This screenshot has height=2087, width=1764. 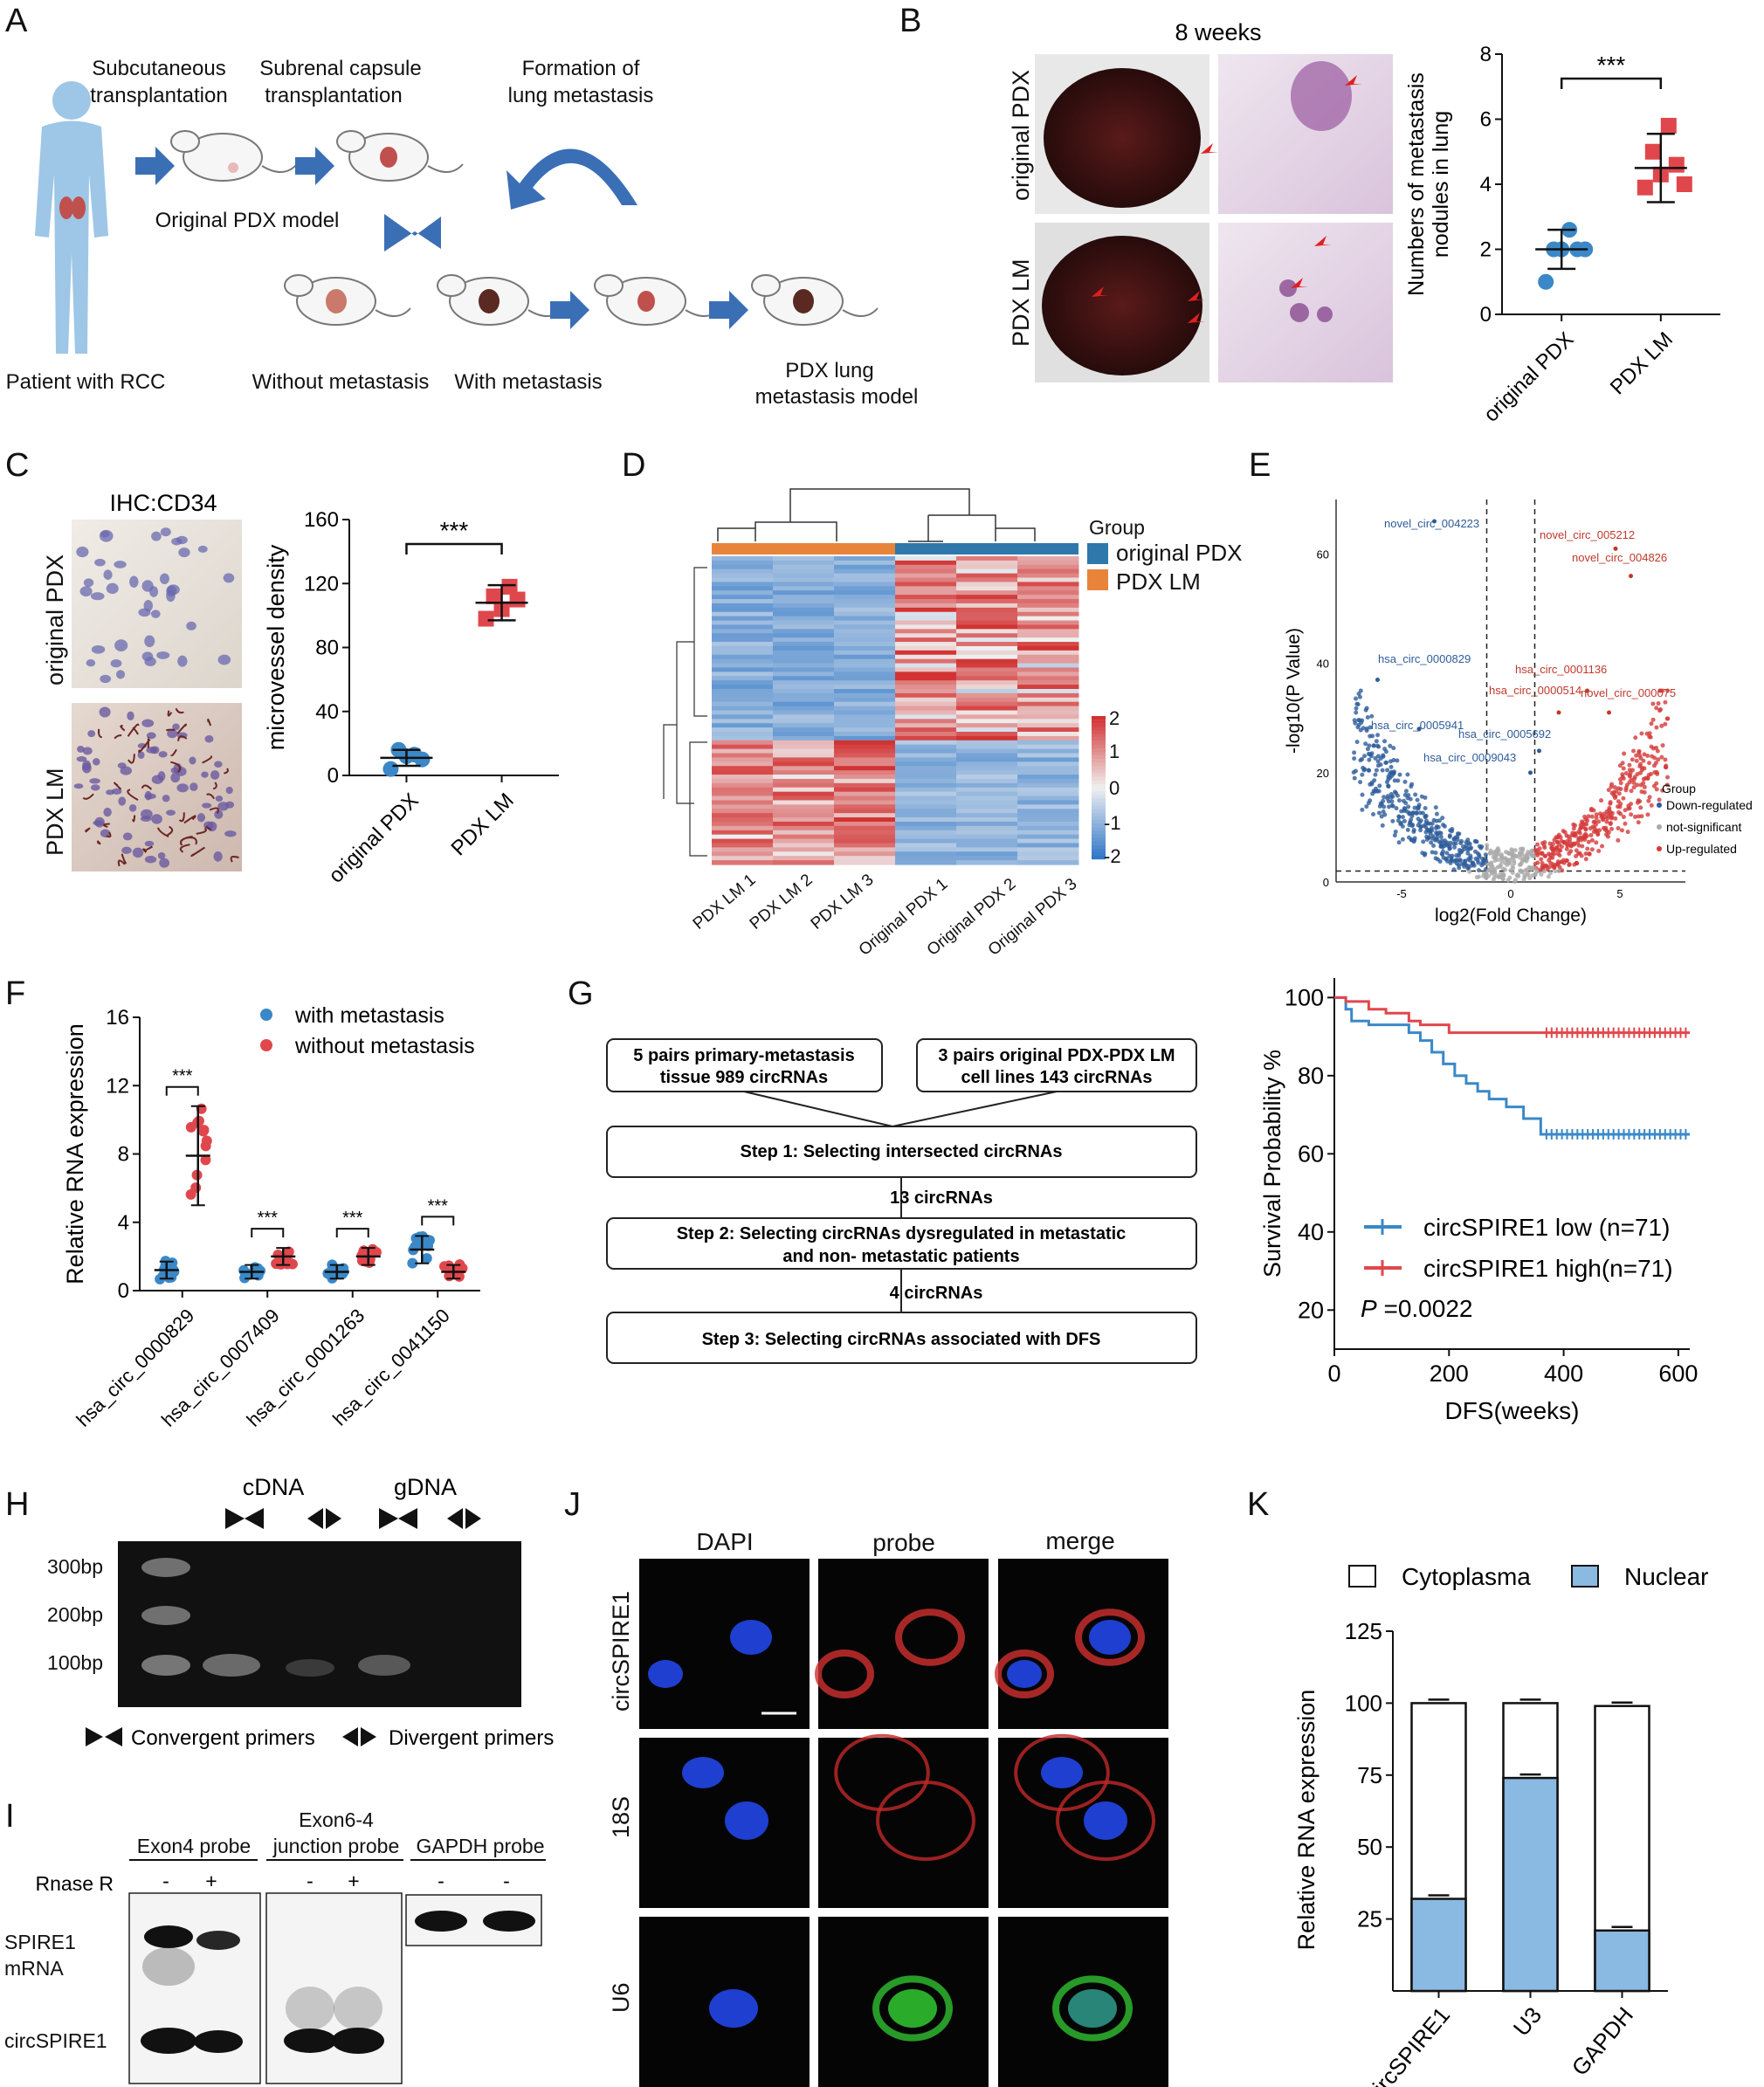 What do you see at coordinates (782, 902) in the screenshot?
I see `col-pdx-lm-2: PDX LM 2` at bounding box center [782, 902].